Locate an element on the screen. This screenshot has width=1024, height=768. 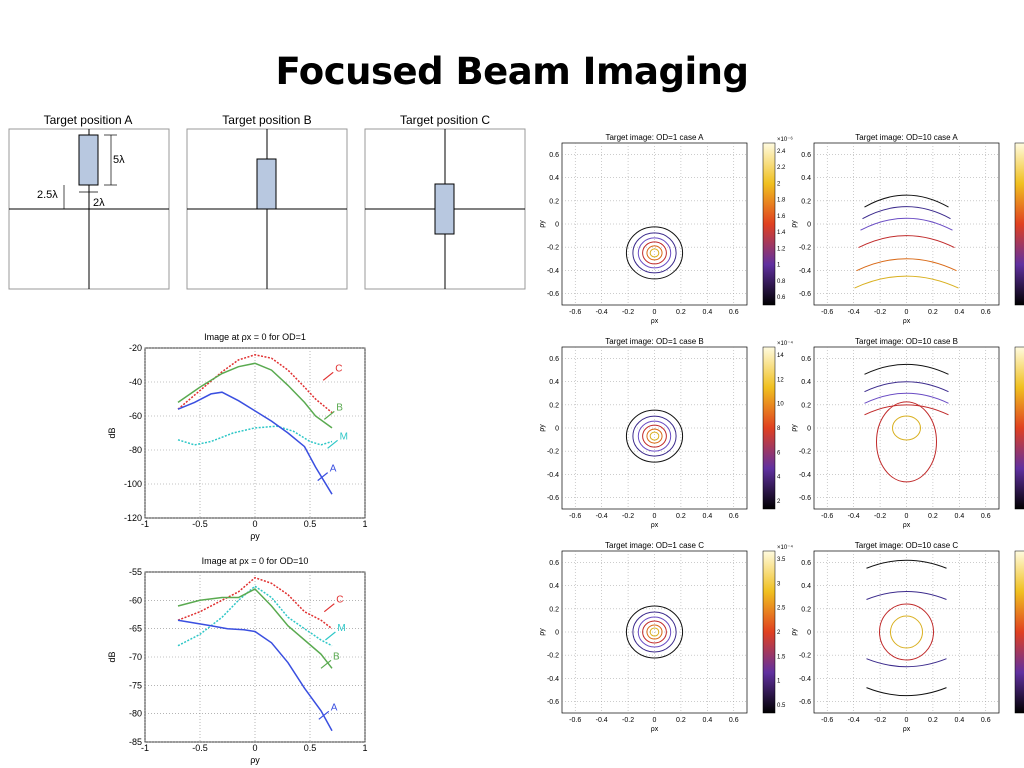
colorbar-tick-label: 0.8 is located at coordinates (781, 282).